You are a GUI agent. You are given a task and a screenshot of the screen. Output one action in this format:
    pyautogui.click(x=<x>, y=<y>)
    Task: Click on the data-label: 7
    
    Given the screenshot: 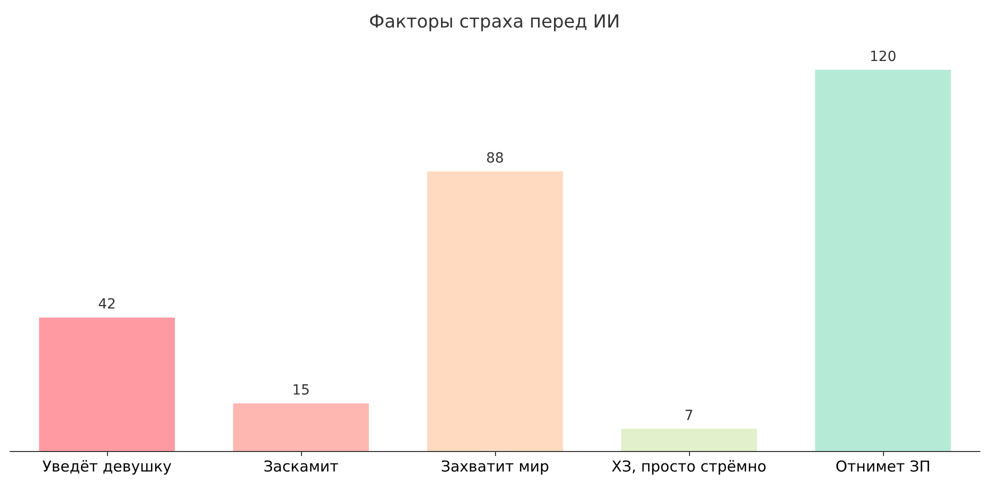 What is the action you would take?
    pyautogui.click(x=689, y=416)
    